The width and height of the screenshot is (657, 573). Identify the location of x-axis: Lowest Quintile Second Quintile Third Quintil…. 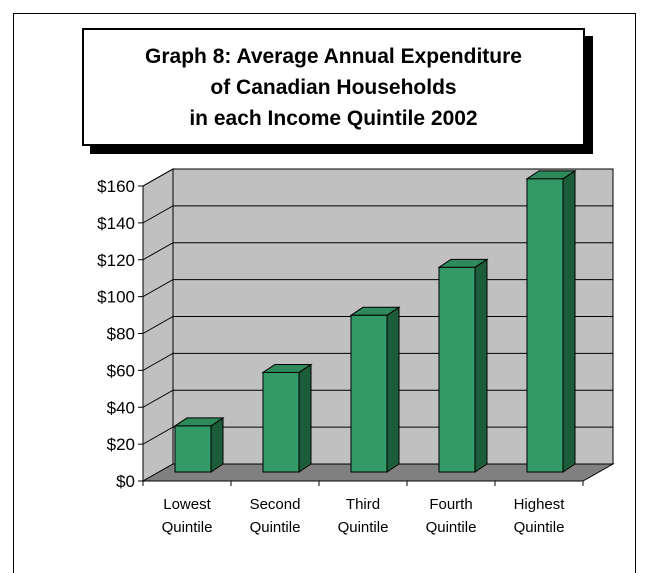
(363, 508).